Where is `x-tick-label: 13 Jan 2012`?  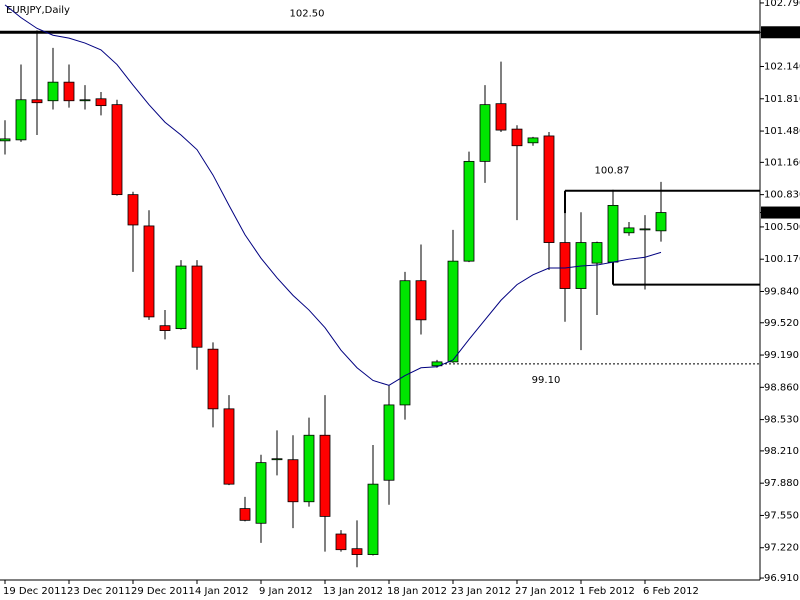 x-tick-label: 13 Jan 2012 is located at coordinates (353, 591).